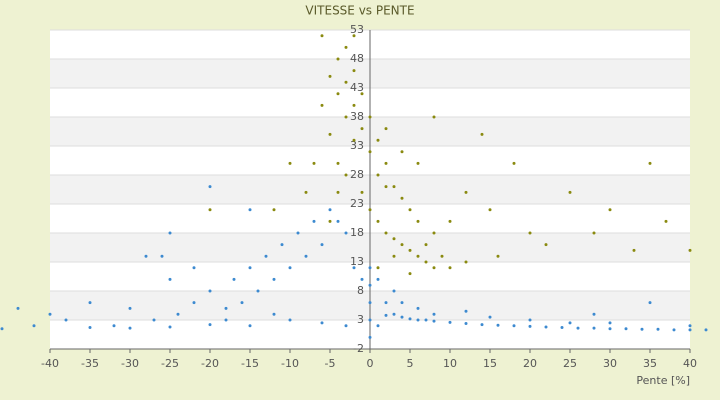 The image size is (720, 400). Describe the element at coordinates (410, 363) in the screenshot. I see `x-tick-label: 5` at that location.